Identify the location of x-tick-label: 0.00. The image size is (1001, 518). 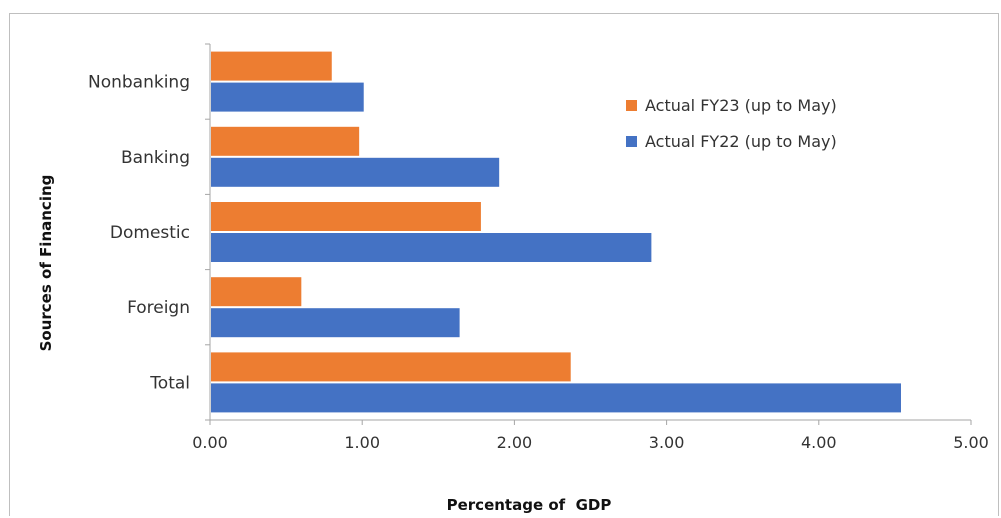
(210, 442).